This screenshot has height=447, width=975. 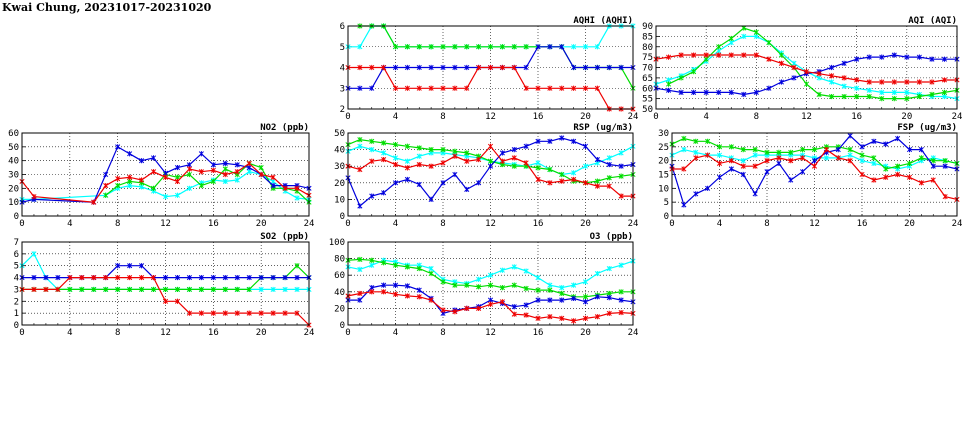 I want to click on x-tick-label: 20, so click(x=585, y=333).